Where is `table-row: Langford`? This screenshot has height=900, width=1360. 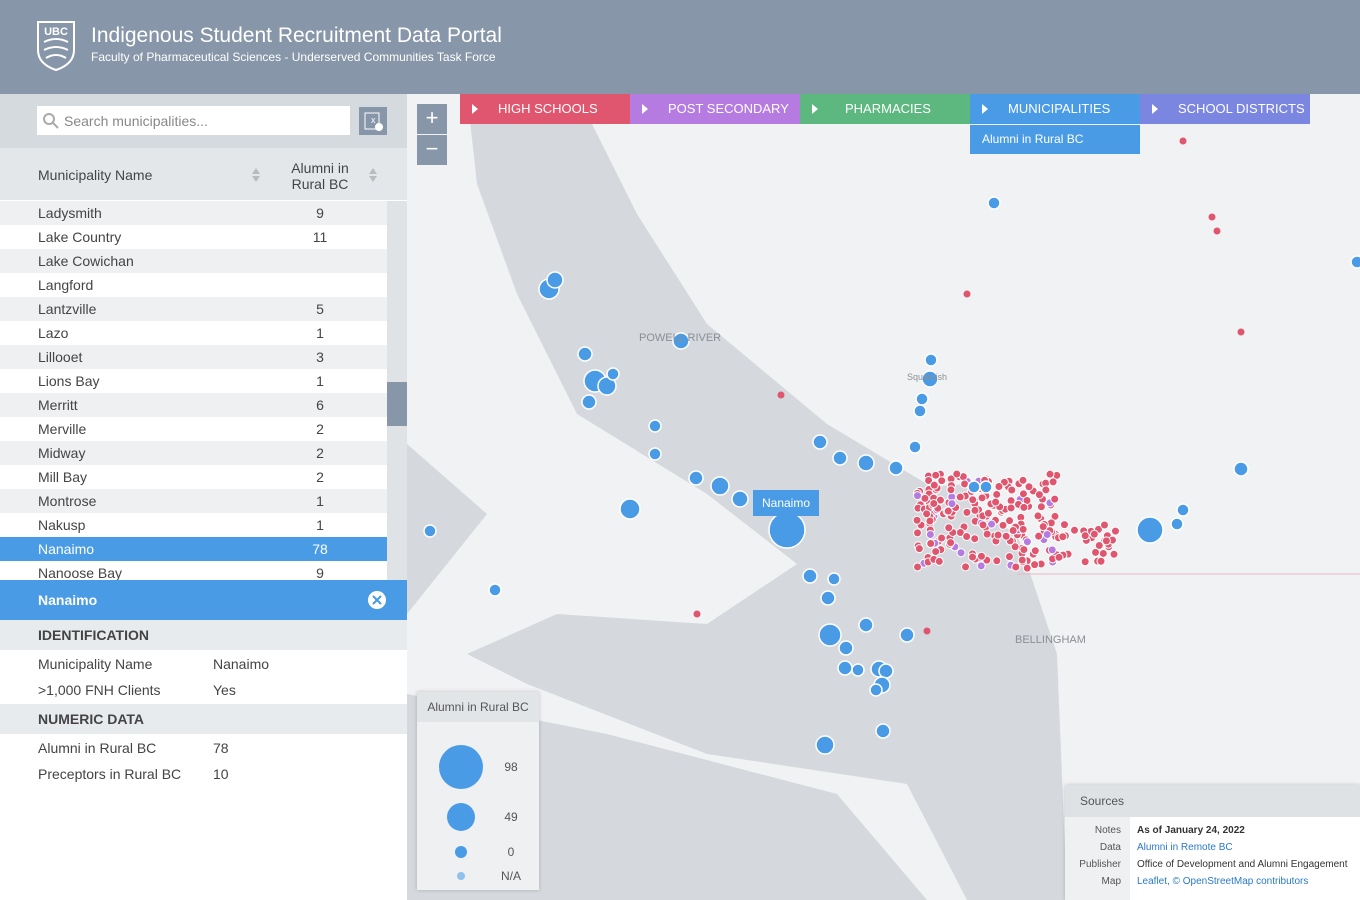 table-row: Langford is located at coordinates (193, 285).